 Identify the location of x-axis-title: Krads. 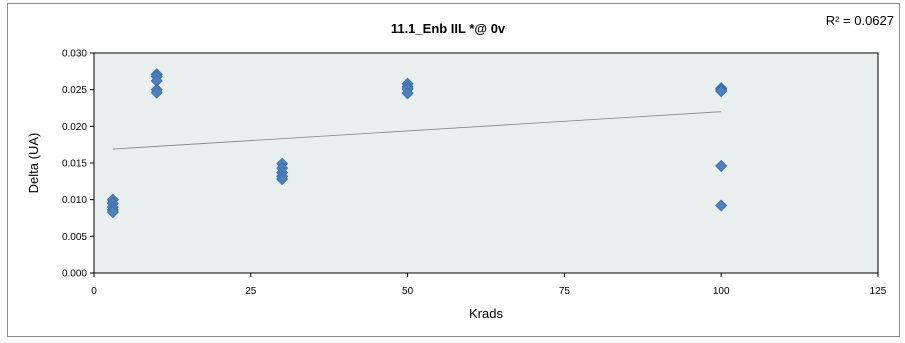
(486, 313).